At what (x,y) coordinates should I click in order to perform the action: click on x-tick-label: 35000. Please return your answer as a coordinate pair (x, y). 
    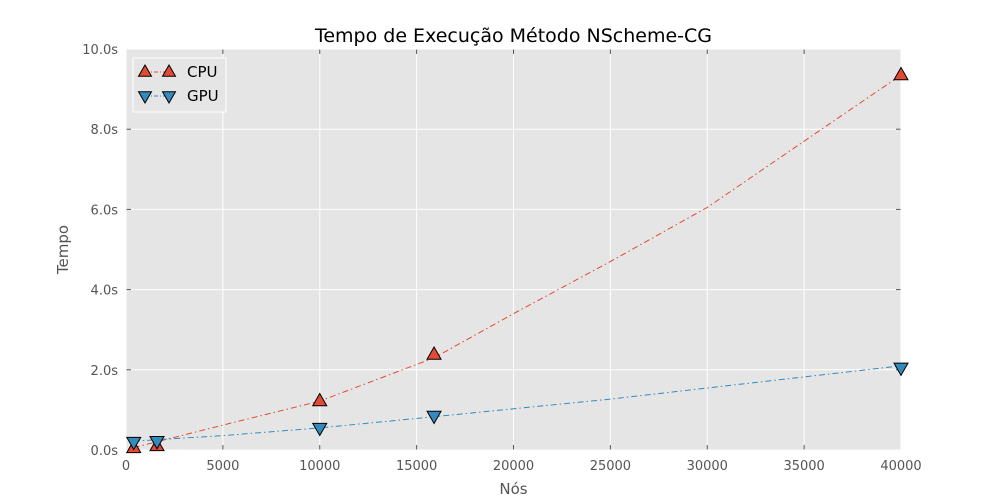
    Looking at the image, I should click on (803, 466).